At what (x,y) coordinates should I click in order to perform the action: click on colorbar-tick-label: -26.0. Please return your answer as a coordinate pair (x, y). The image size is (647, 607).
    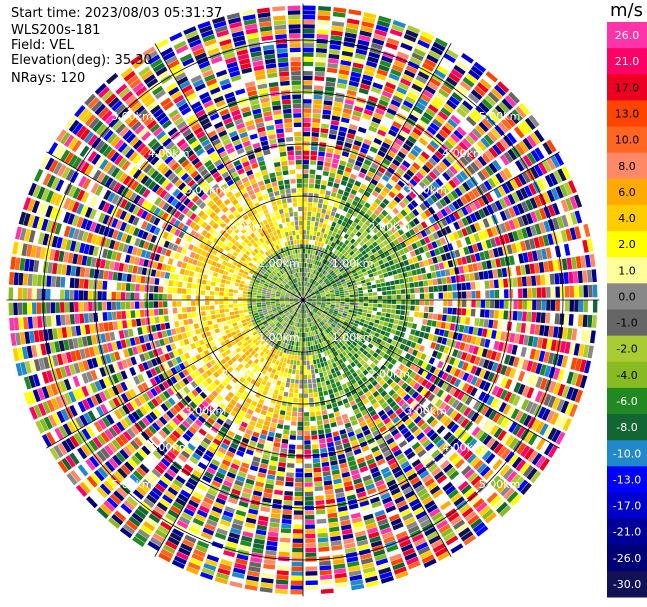
    Looking at the image, I should click on (627, 558).